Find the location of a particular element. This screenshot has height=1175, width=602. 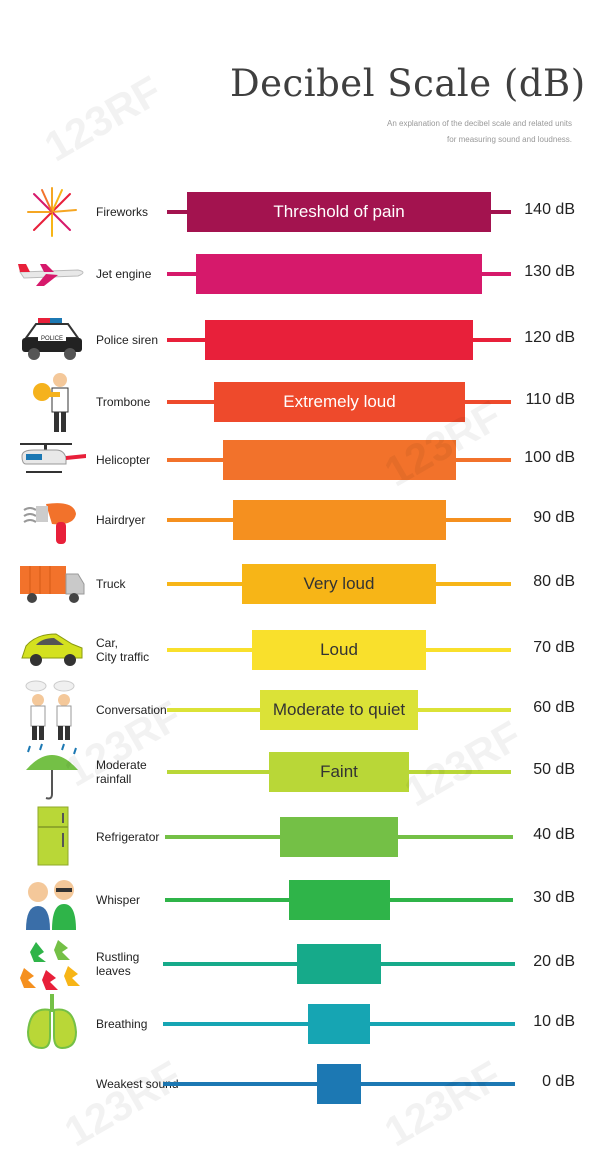

decibel-value: 50 dB is located at coordinates (554, 769).